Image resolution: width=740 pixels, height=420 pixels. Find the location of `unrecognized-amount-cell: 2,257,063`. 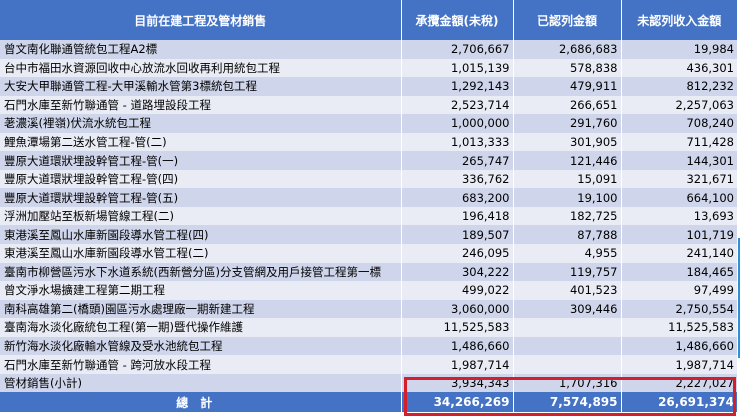

unrecognized-amount-cell: 2,257,063 is located at coordinates (679, 105).